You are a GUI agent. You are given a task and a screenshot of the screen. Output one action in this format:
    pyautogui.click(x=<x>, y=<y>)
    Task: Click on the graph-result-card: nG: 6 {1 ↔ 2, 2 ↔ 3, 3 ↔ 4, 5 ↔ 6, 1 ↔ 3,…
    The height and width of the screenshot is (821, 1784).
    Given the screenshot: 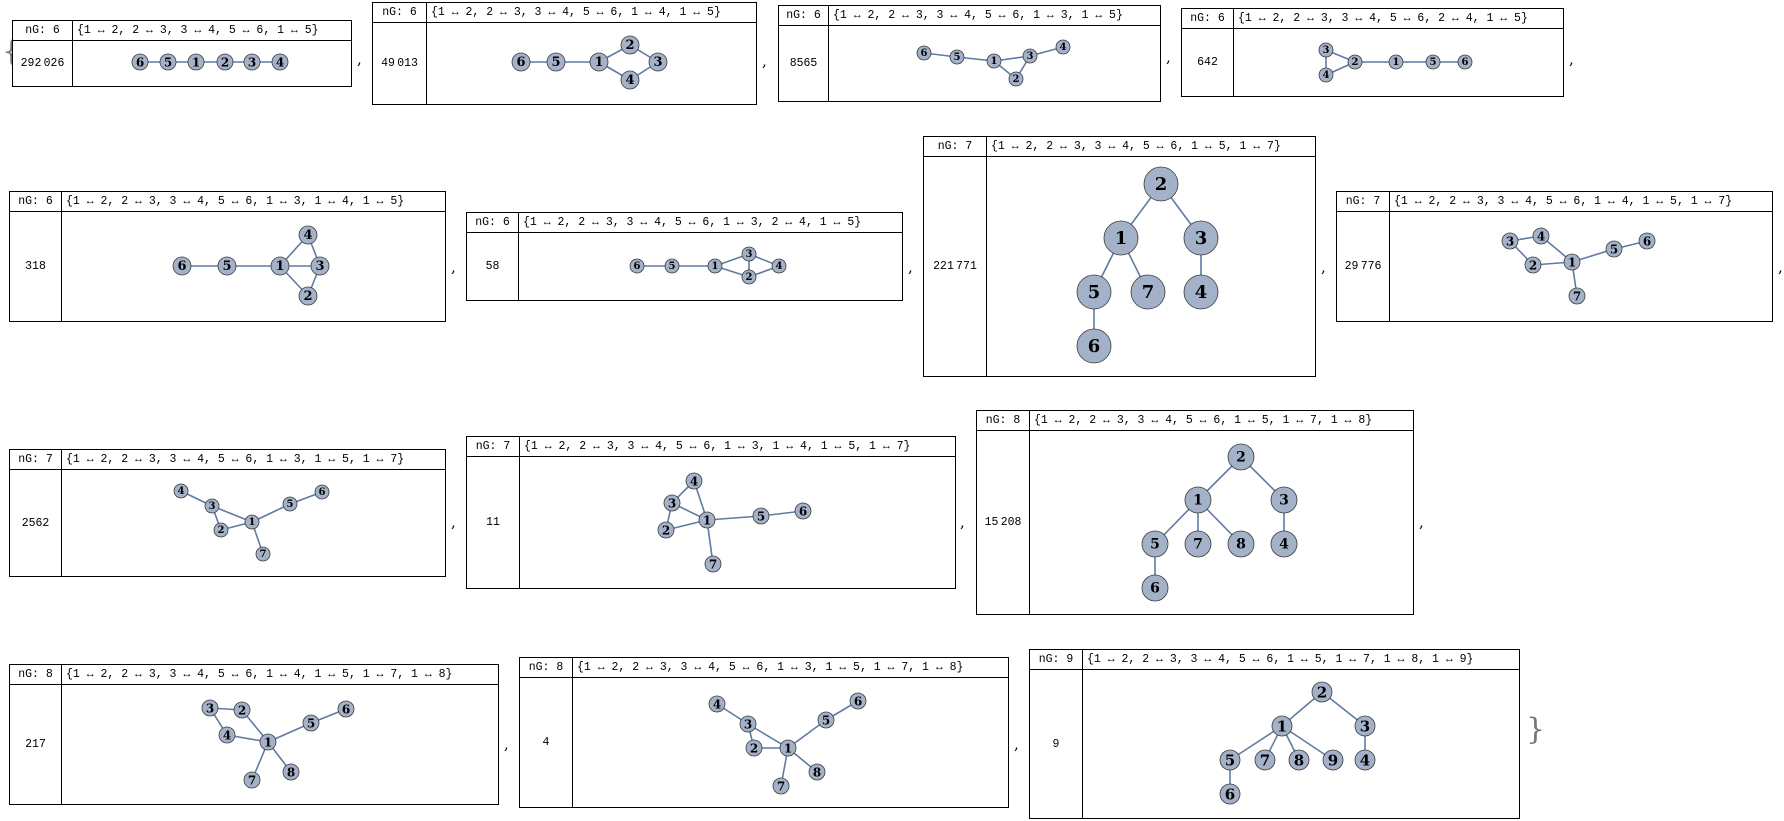 What is the action you would take?
    pyautogui.click(x=227, y=256)
    